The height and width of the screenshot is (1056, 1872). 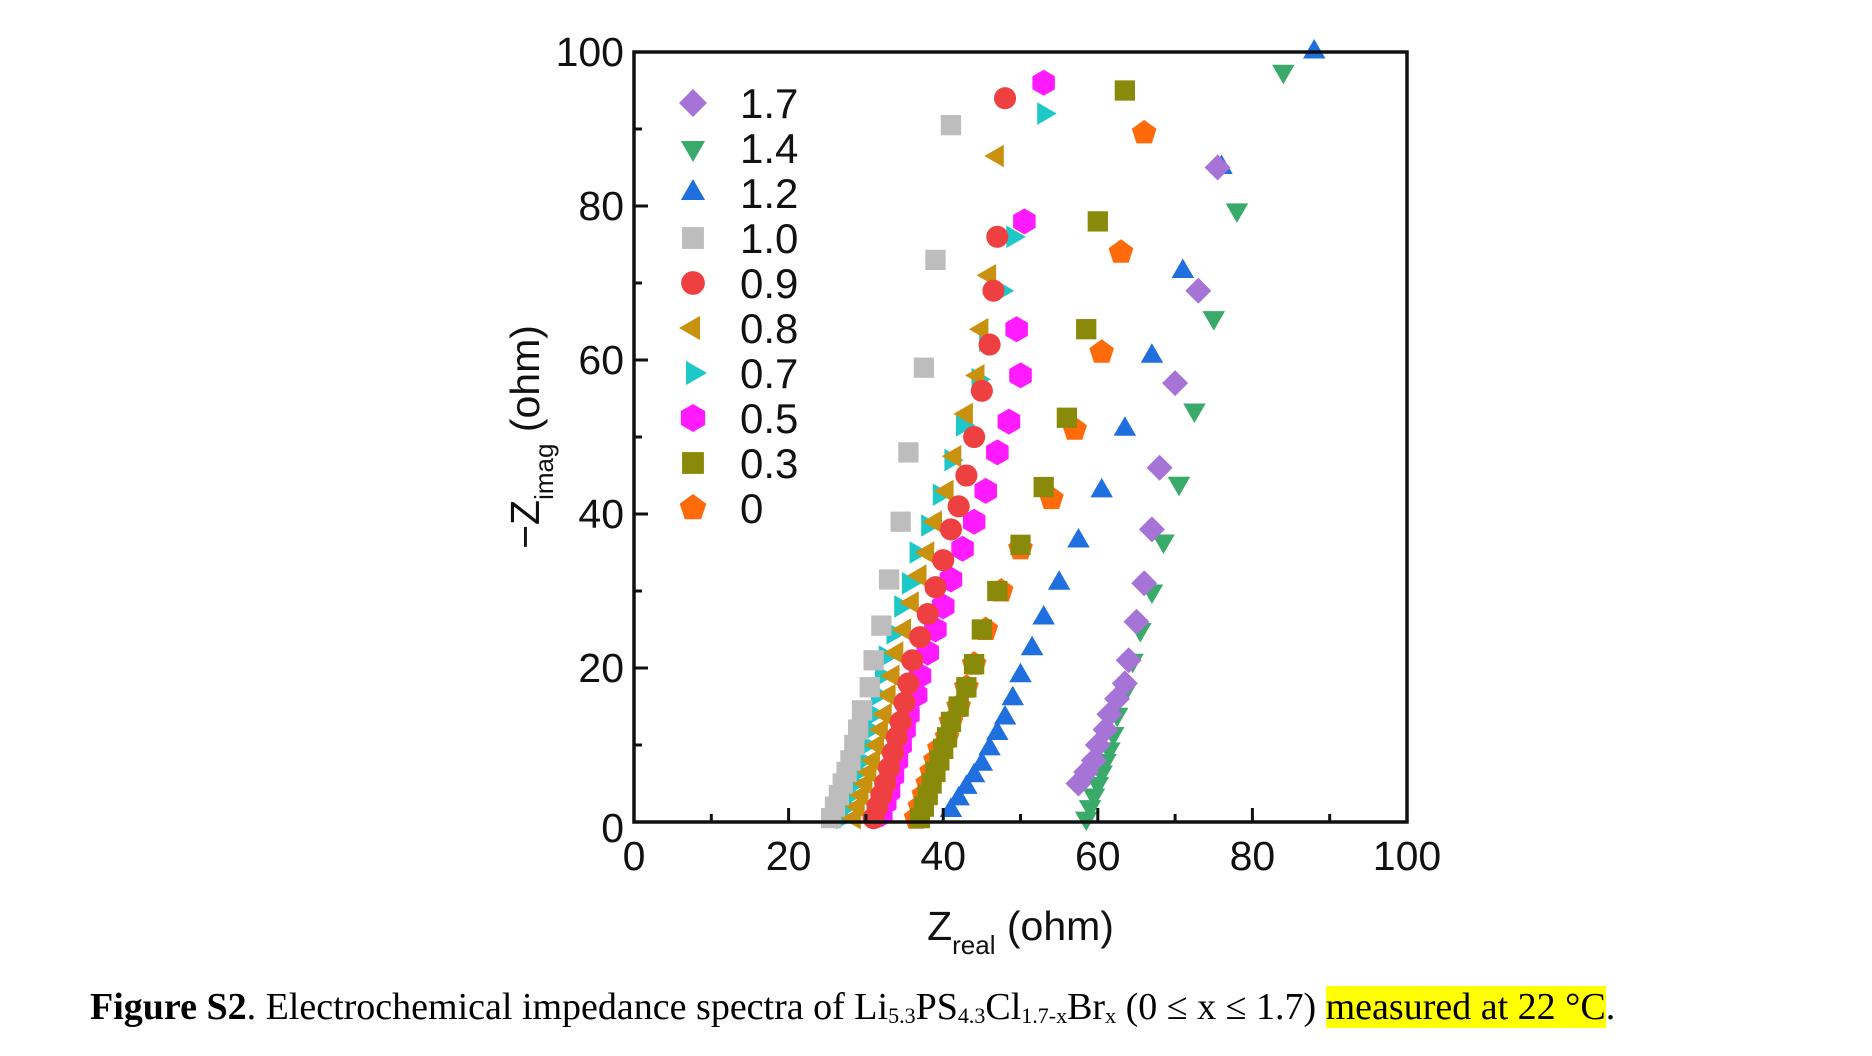 I want to click on x-tick-label: 0, so click(x=634, y=856).